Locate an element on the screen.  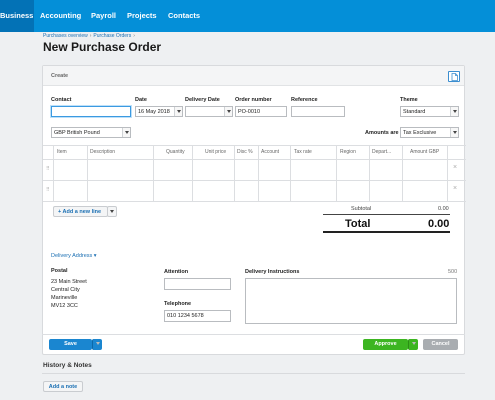
address-line: 23 Main Street is located at coordinates (69, 282).